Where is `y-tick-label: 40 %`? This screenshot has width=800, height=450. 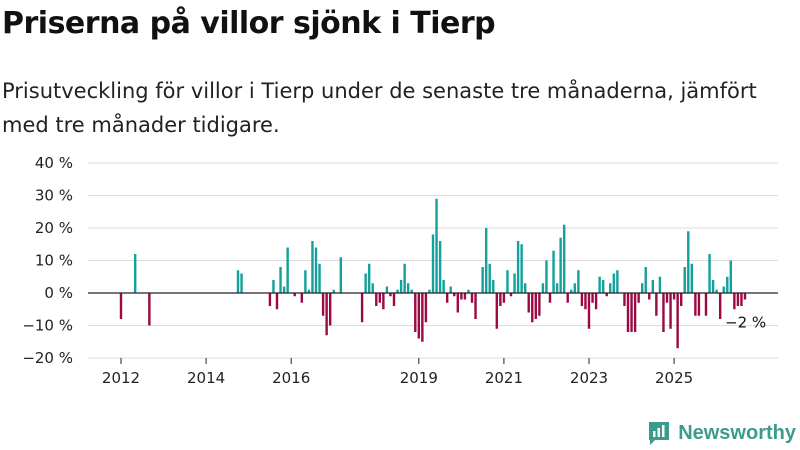 y-tick-label: 40 % is located at coordinates (54, 163).